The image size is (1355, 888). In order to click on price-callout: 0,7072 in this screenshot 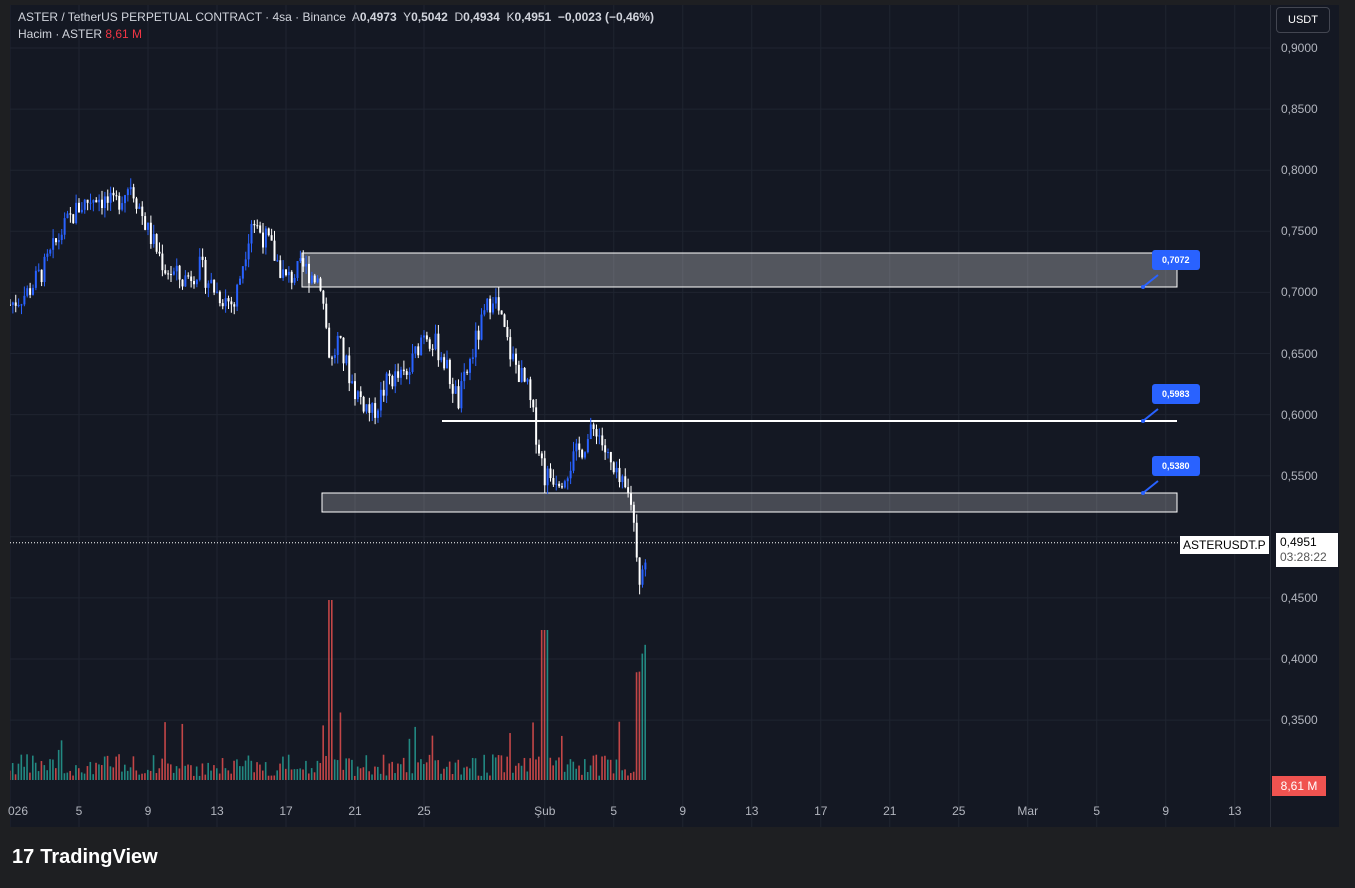, I will do `click(1176, 260)`.